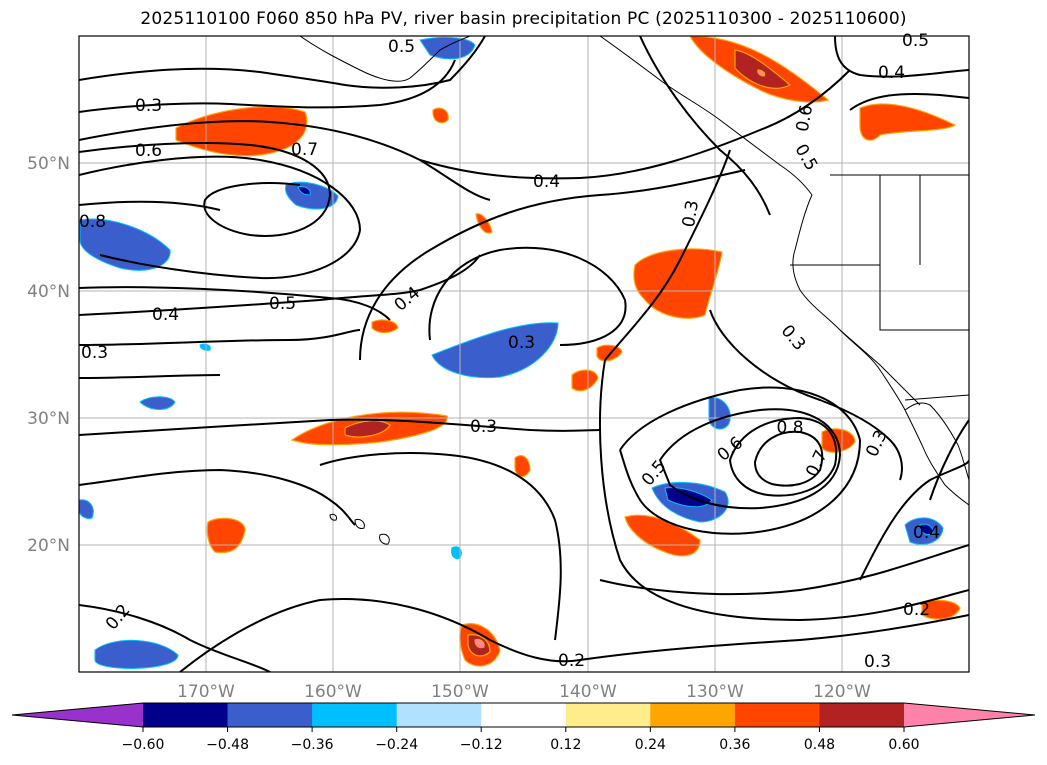 This screenshot has height=765, width=1047. I want to click on colorbar-tick-label: −0.36, so click(312, 745).